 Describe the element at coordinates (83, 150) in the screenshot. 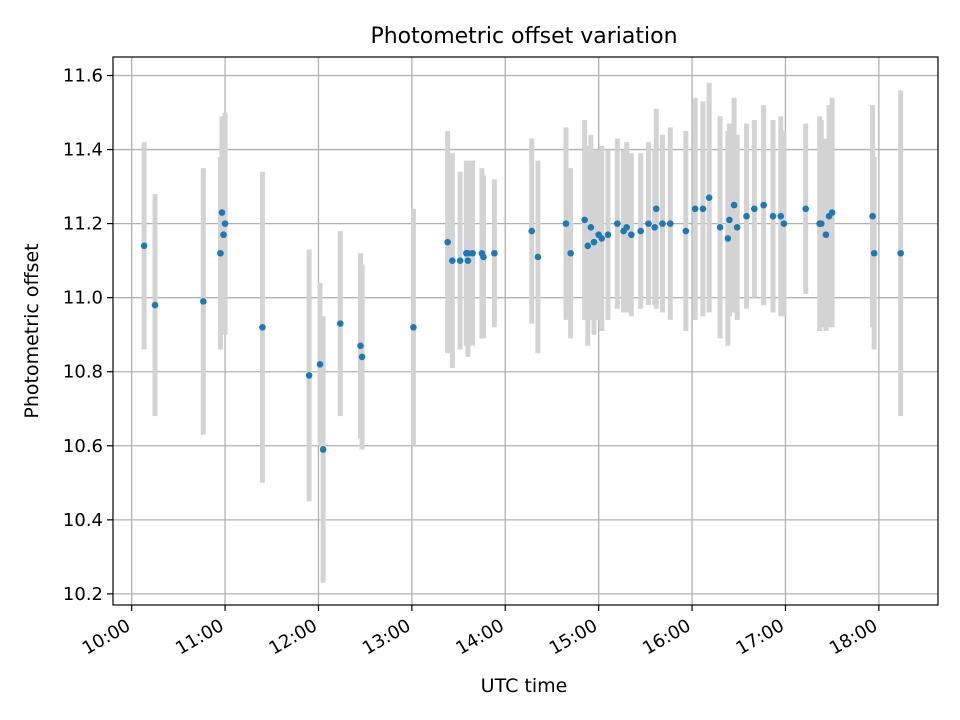

I see `y-tick-label: 11.4` at that location.